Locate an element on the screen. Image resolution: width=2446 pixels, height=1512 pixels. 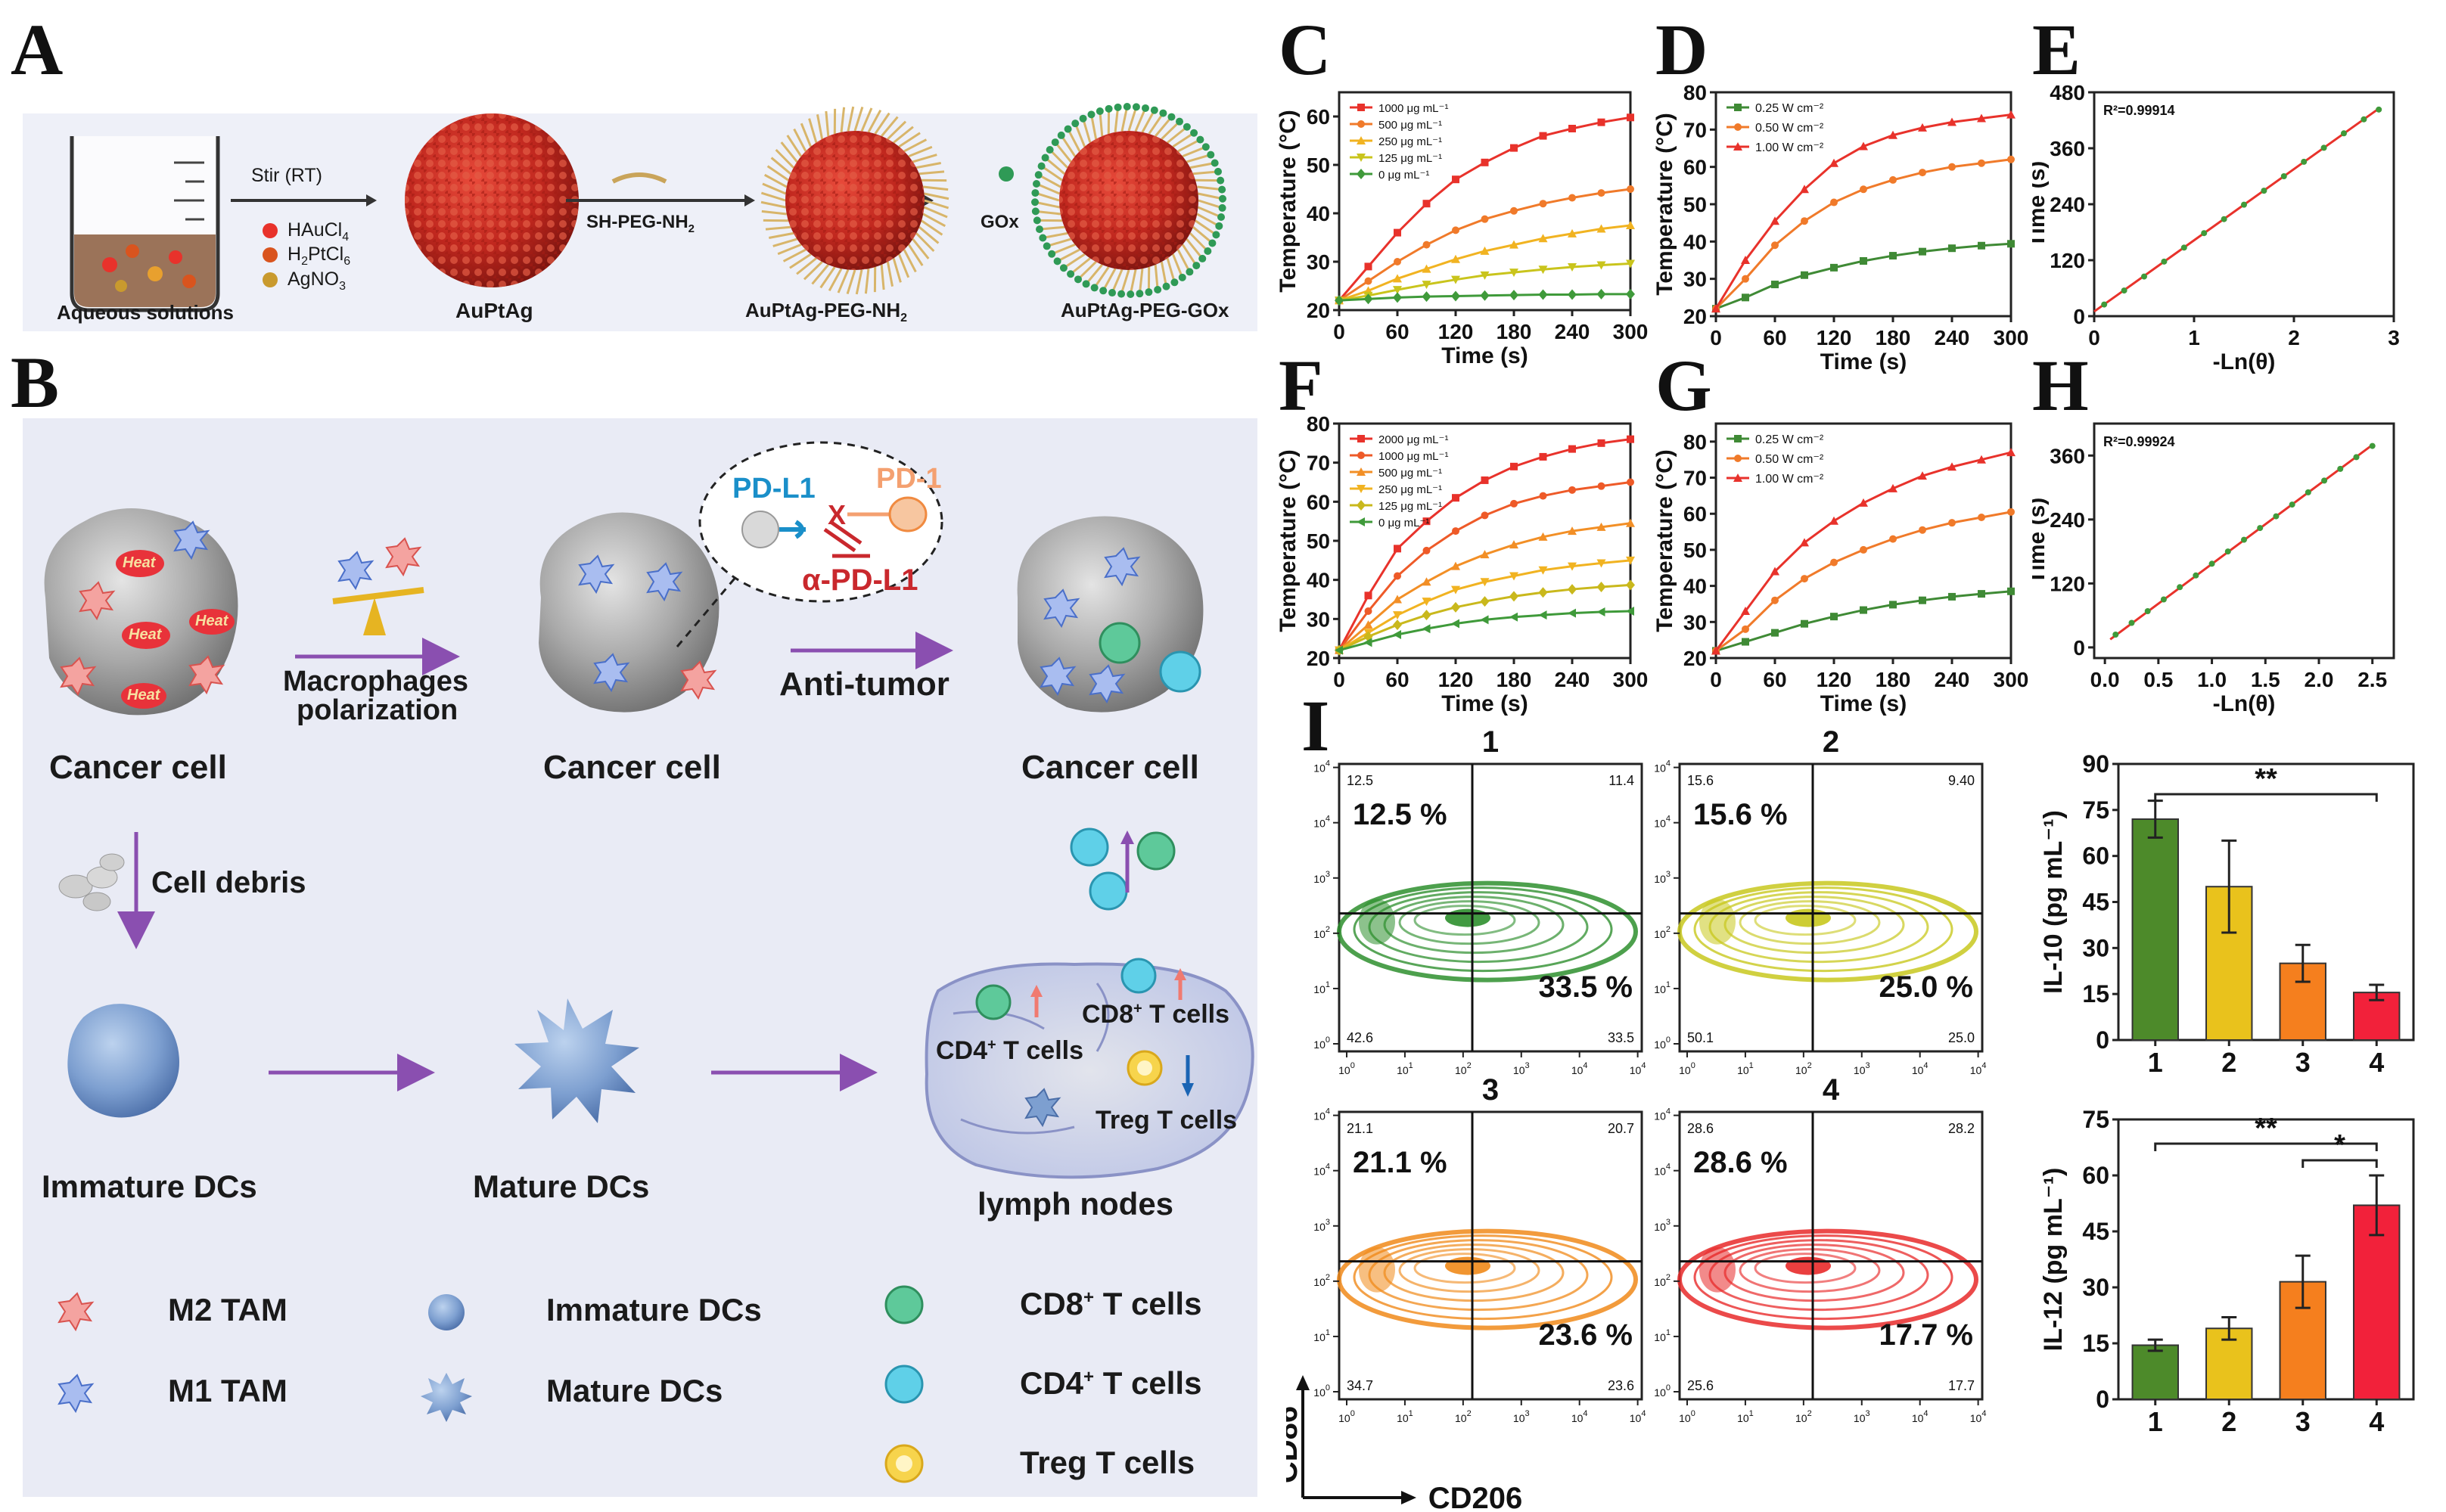
x-tick-label: 4 is located at coordinates (2376, 1062).